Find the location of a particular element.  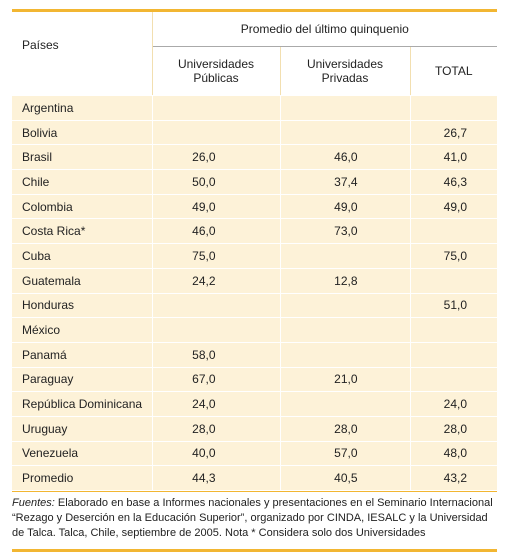

value-cell: 40,5 is located at coordinates (345, 478).